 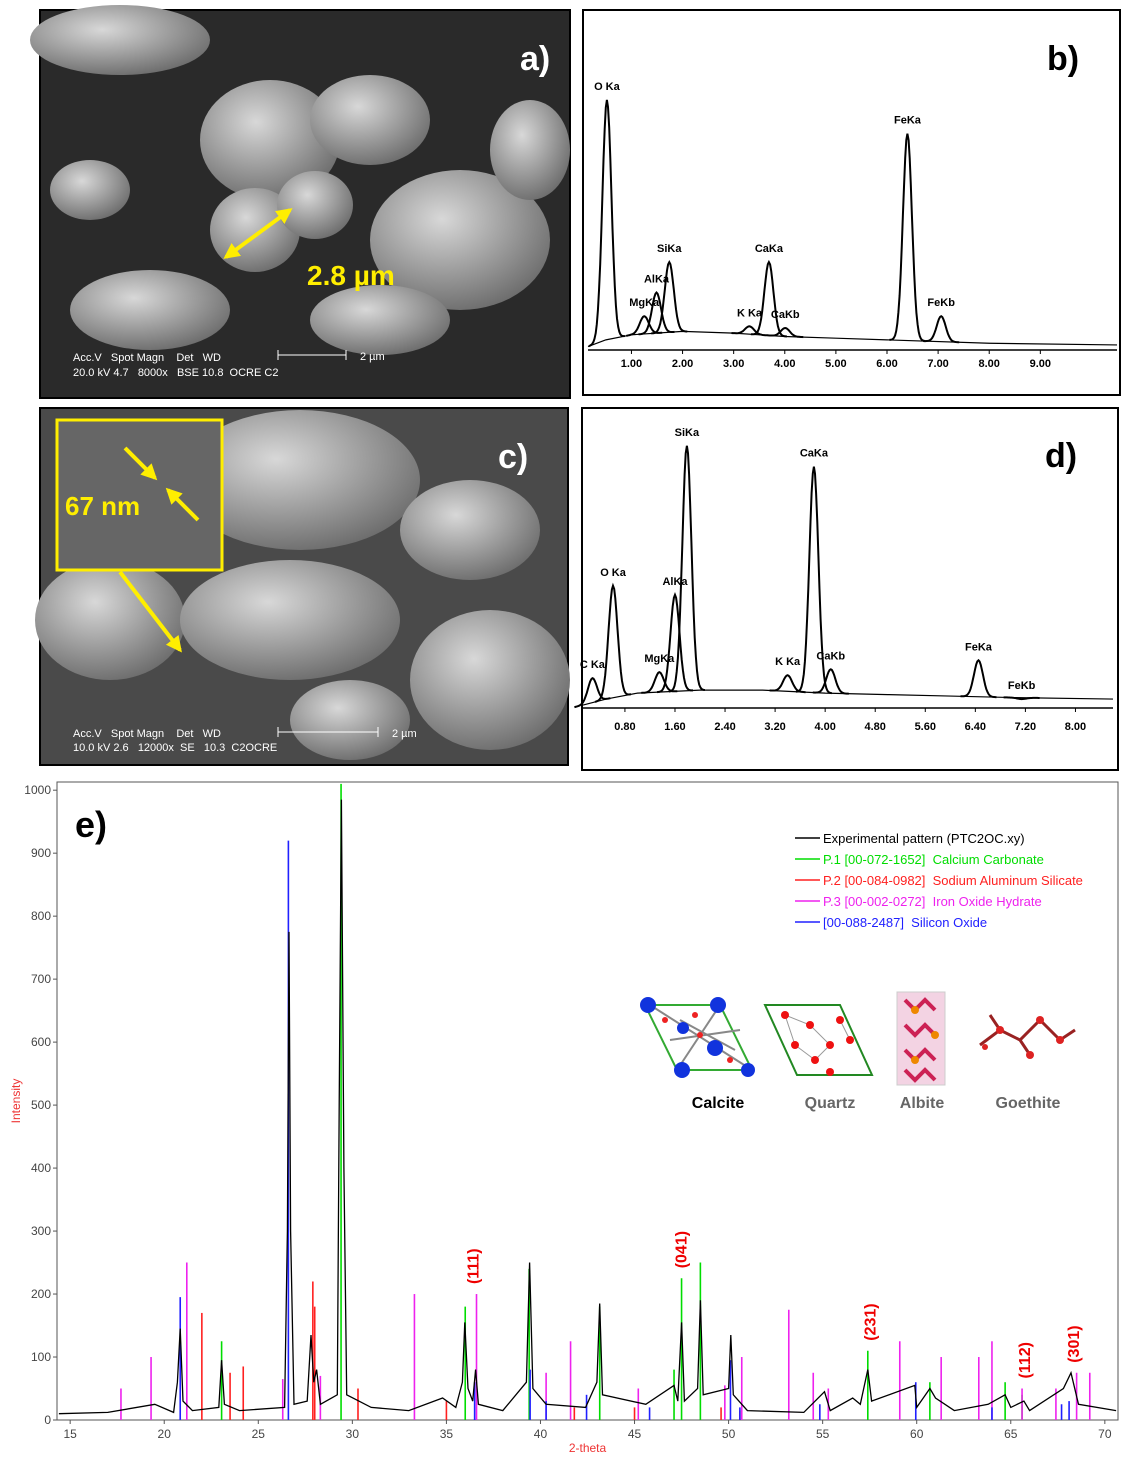 I want to click on x-tick-label: 6.00, so click(x=886, y=364).